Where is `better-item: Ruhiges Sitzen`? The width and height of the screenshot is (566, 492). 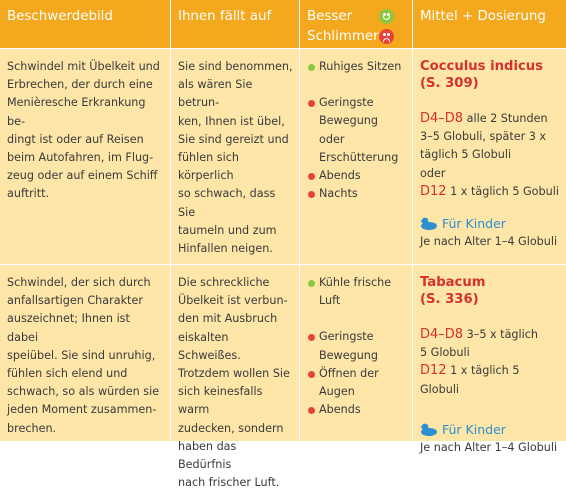 better-item: Ruhiges Sitzen is located at coordinates (356, 67).